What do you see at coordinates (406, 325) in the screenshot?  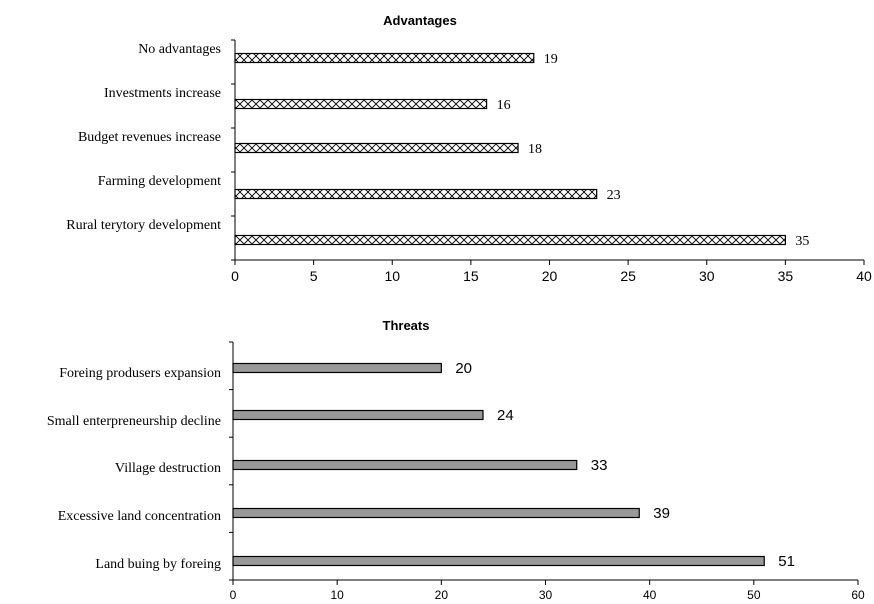 I see `threats-title: Threats` at bounding box center [406, 325].